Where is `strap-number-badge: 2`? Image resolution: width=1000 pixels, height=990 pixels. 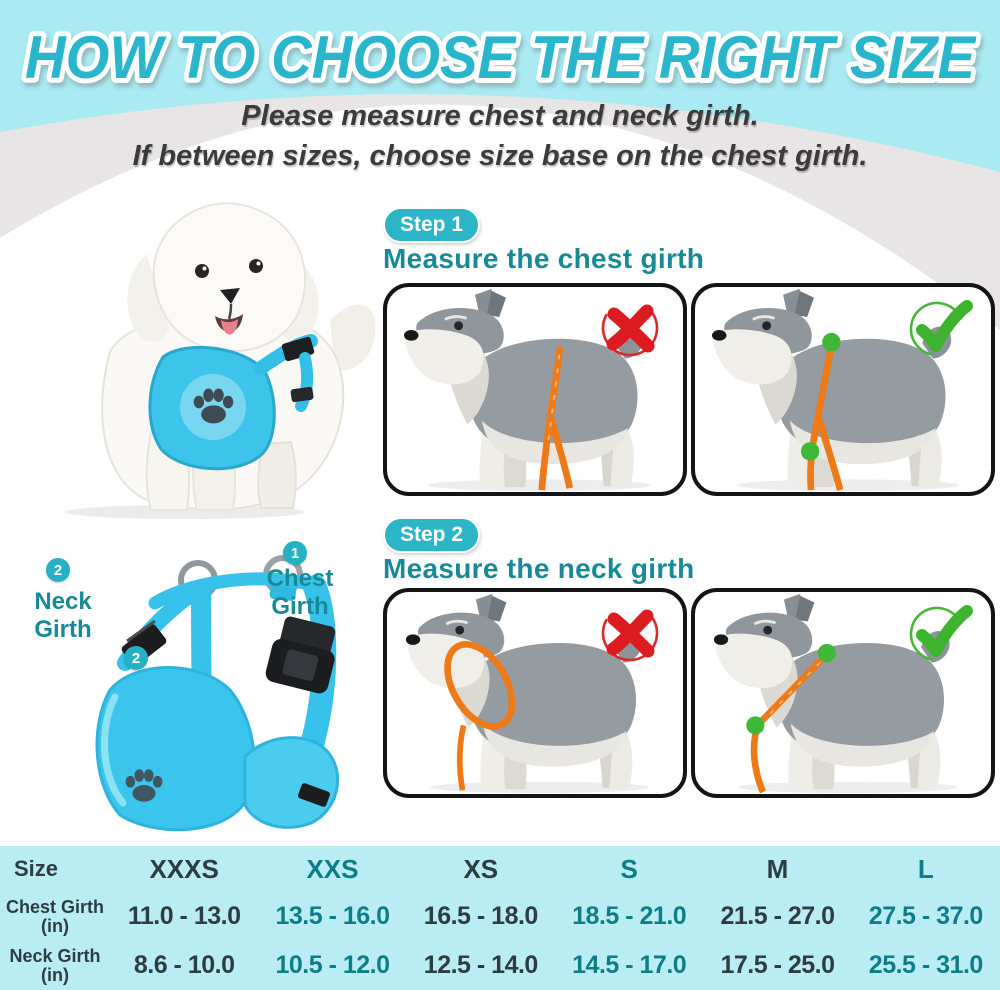 strap-number-badge: 2 is located at coordinates (136, 658).